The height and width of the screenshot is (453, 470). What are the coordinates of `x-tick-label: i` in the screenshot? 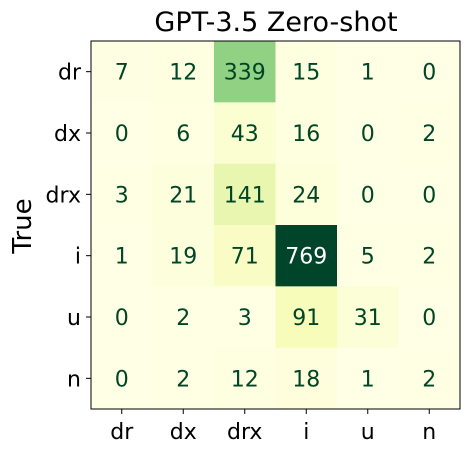 It's located at (306, 432).